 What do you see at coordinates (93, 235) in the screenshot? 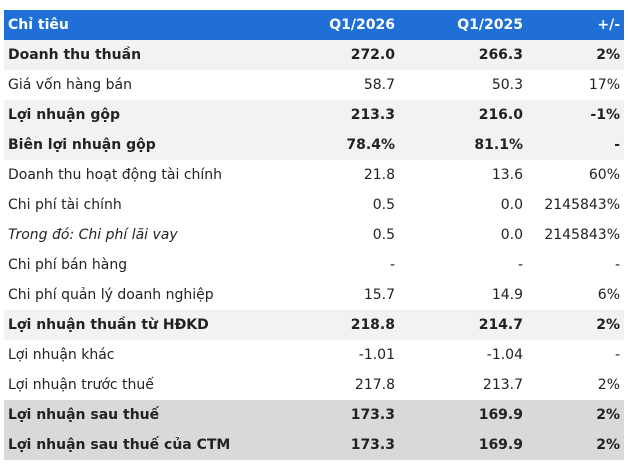
I see `row-label: Trong đó: Chi phí lãi vay` at bounding box center [93, 235].